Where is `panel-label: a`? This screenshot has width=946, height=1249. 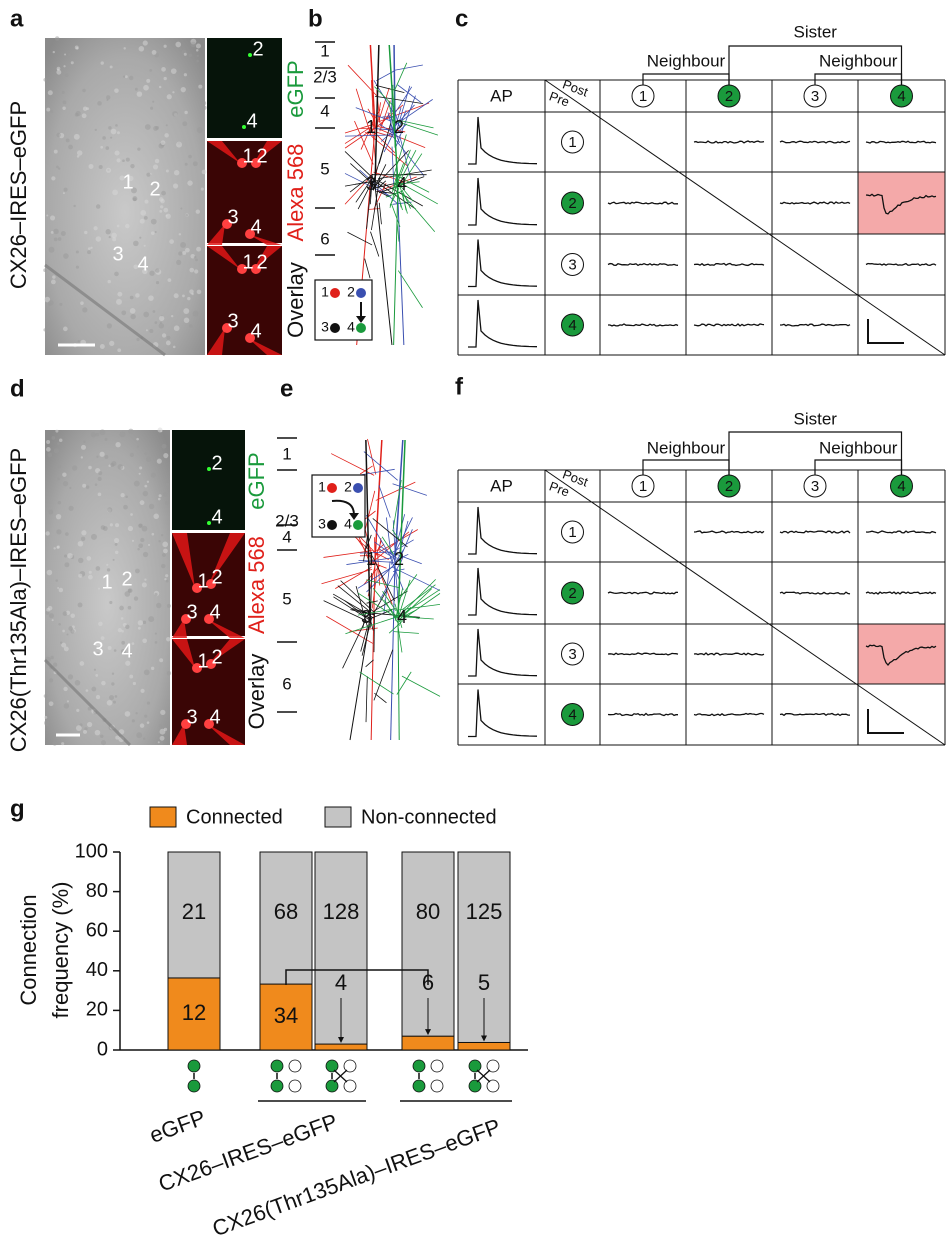 panel-label: a is located at coordinates (17, 18).